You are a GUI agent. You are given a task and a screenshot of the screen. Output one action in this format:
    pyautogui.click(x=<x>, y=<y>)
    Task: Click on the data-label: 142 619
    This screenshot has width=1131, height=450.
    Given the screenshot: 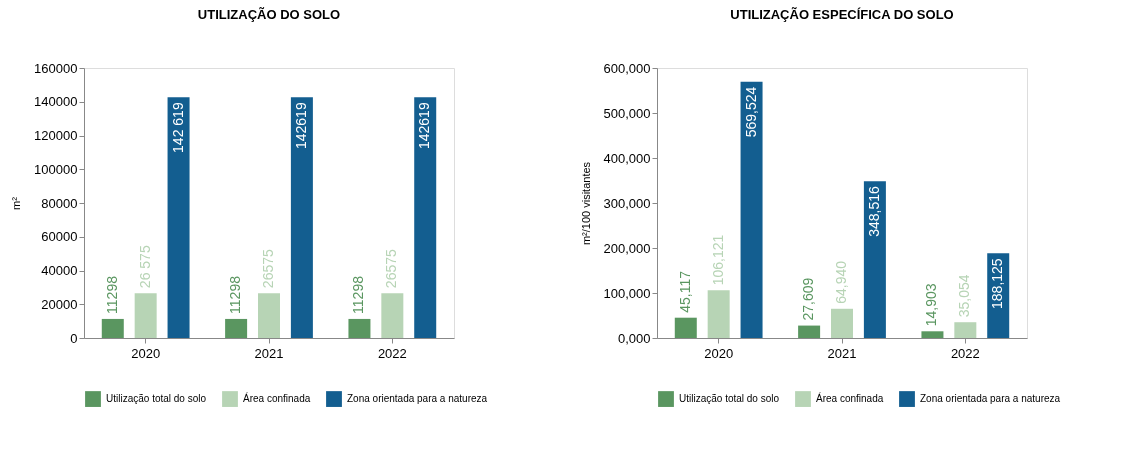 What is the action you would take?
    pyautogui.click(x=177, y=127)
    